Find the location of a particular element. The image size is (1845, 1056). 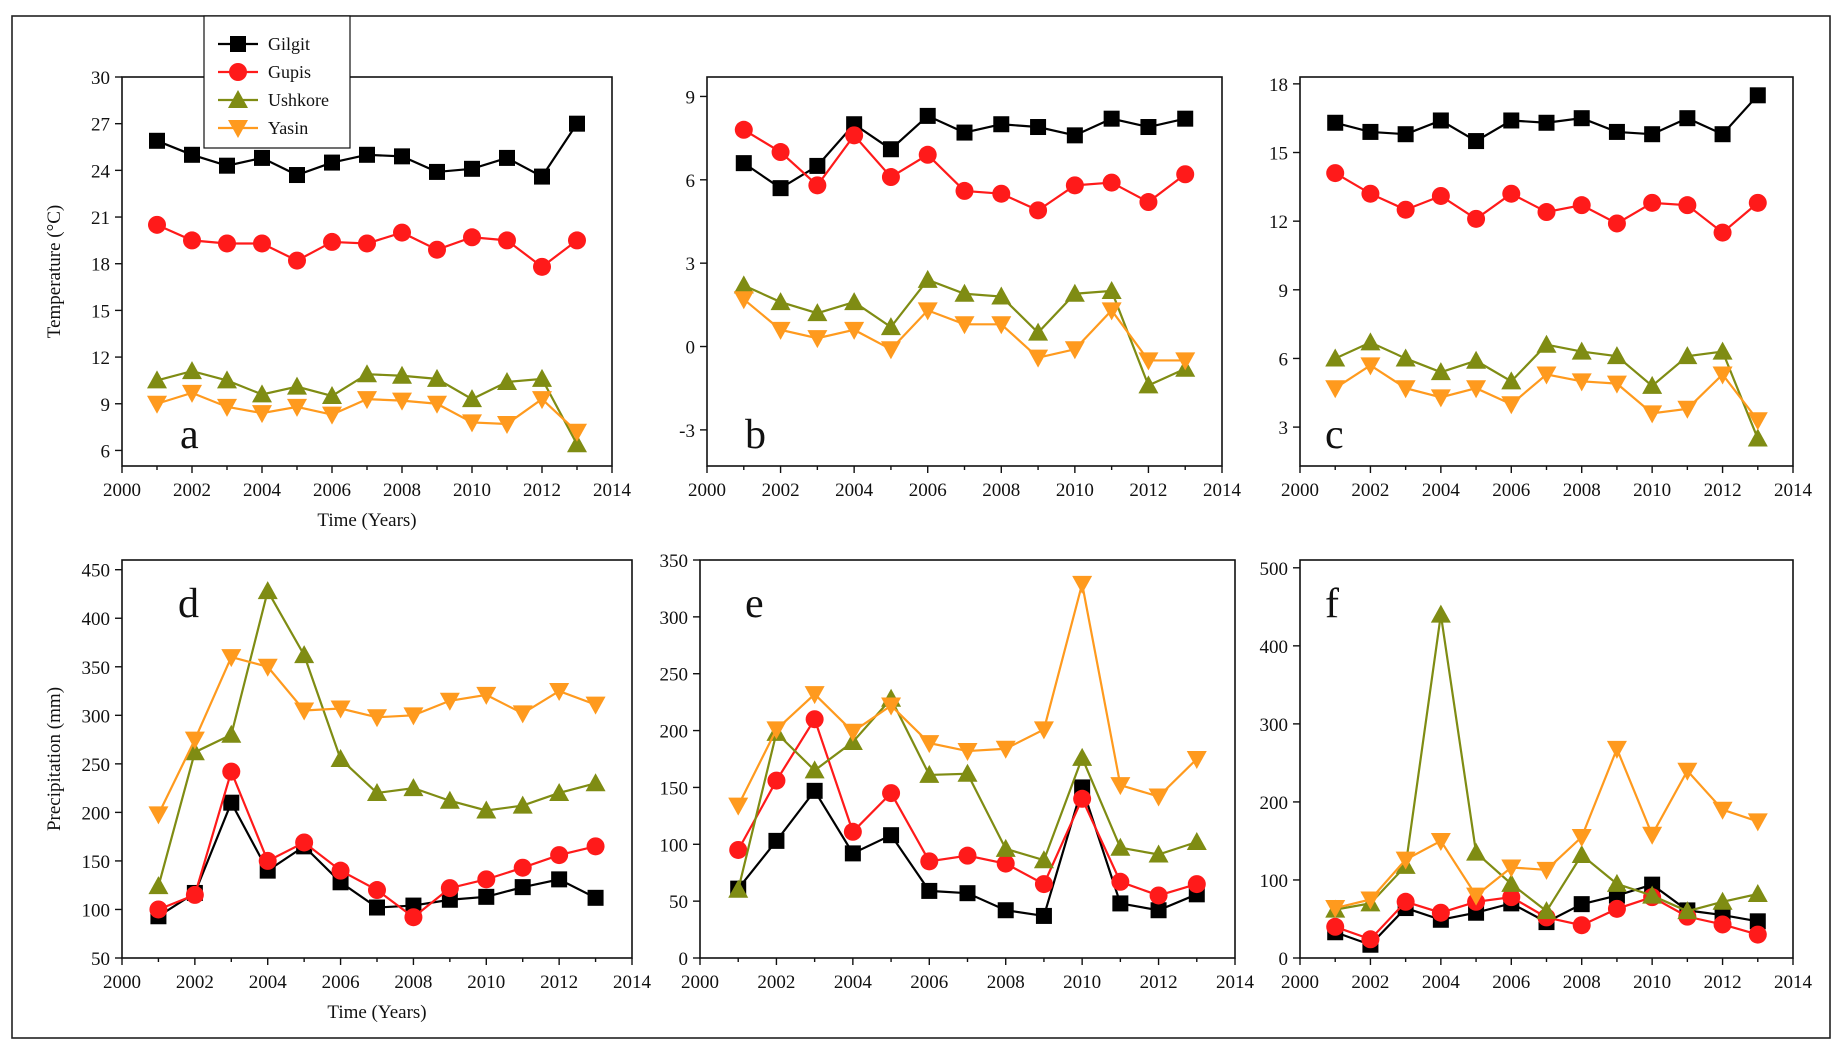

y-tick-label: 12 is located at coordinates (100, 358).